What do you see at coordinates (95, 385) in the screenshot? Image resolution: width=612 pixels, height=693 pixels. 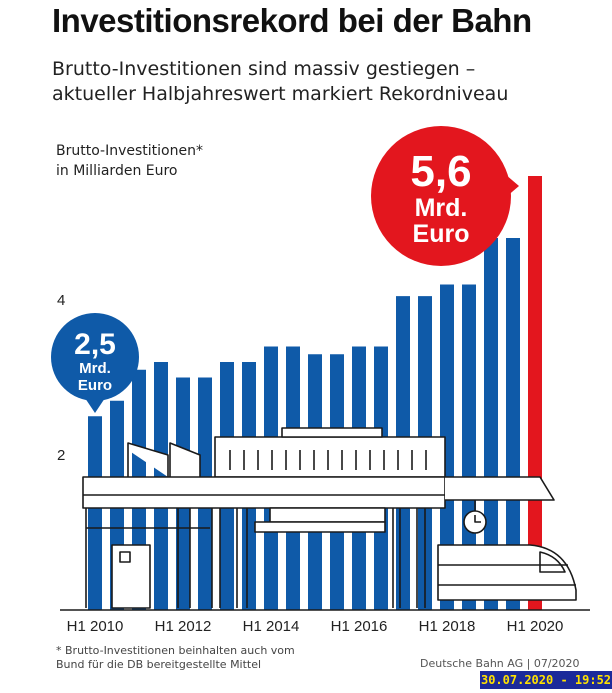 I see `annotation-bubble-blue-unit-2: Euro` at bounding box center [95, 385].